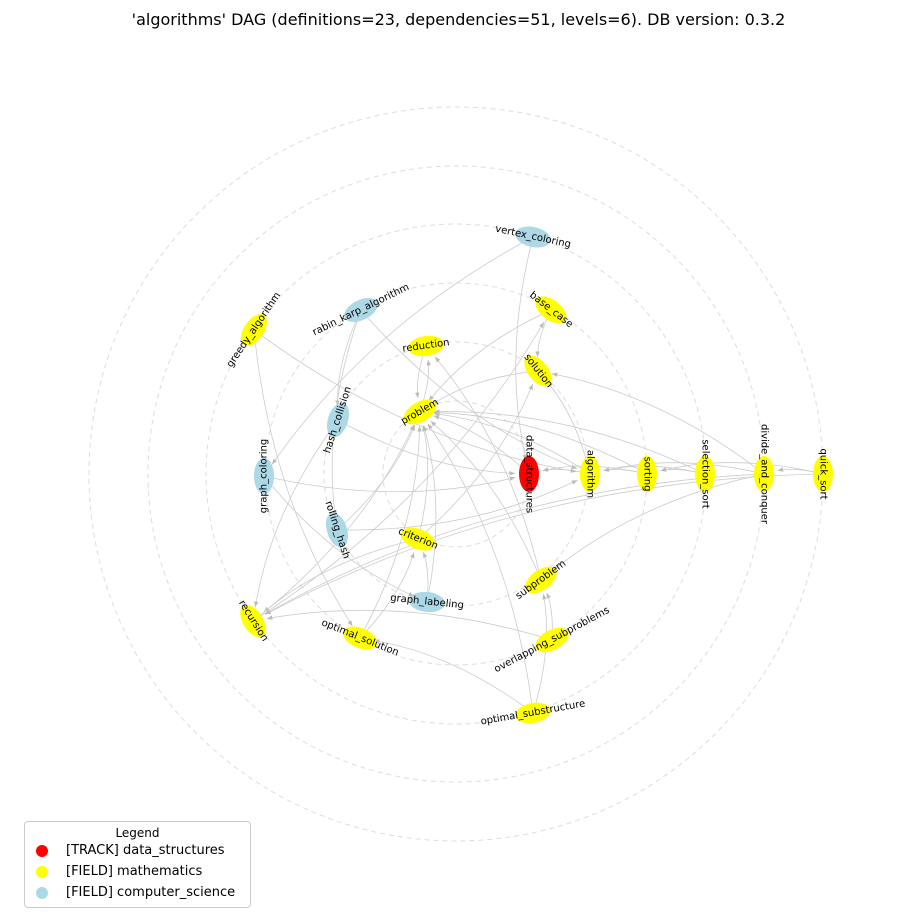  I want to click on node-algorithm: algorithm, so click(590, 474).